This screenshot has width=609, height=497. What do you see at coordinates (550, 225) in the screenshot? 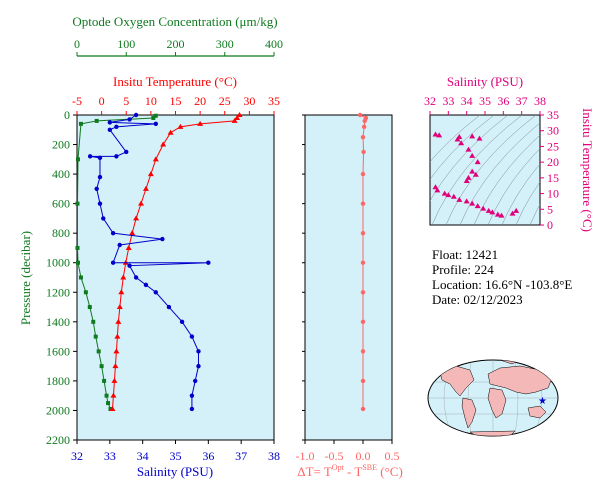
I see `ts-y-tick-label: 0` at bounding box center [550, 225].